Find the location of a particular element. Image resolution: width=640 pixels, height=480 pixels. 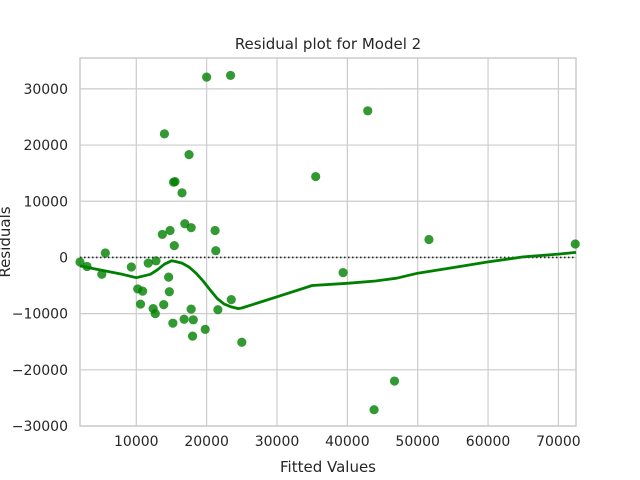

x-tick-label-5: 60000 is located at coordinates (488, 442).